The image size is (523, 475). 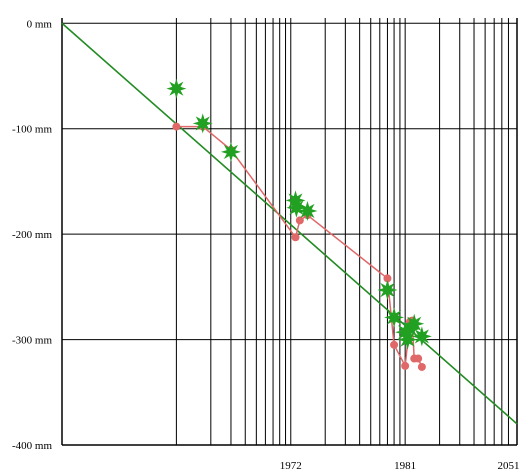 I want to click on y-tick-label: -200 mm, so click(x=32, y=235).